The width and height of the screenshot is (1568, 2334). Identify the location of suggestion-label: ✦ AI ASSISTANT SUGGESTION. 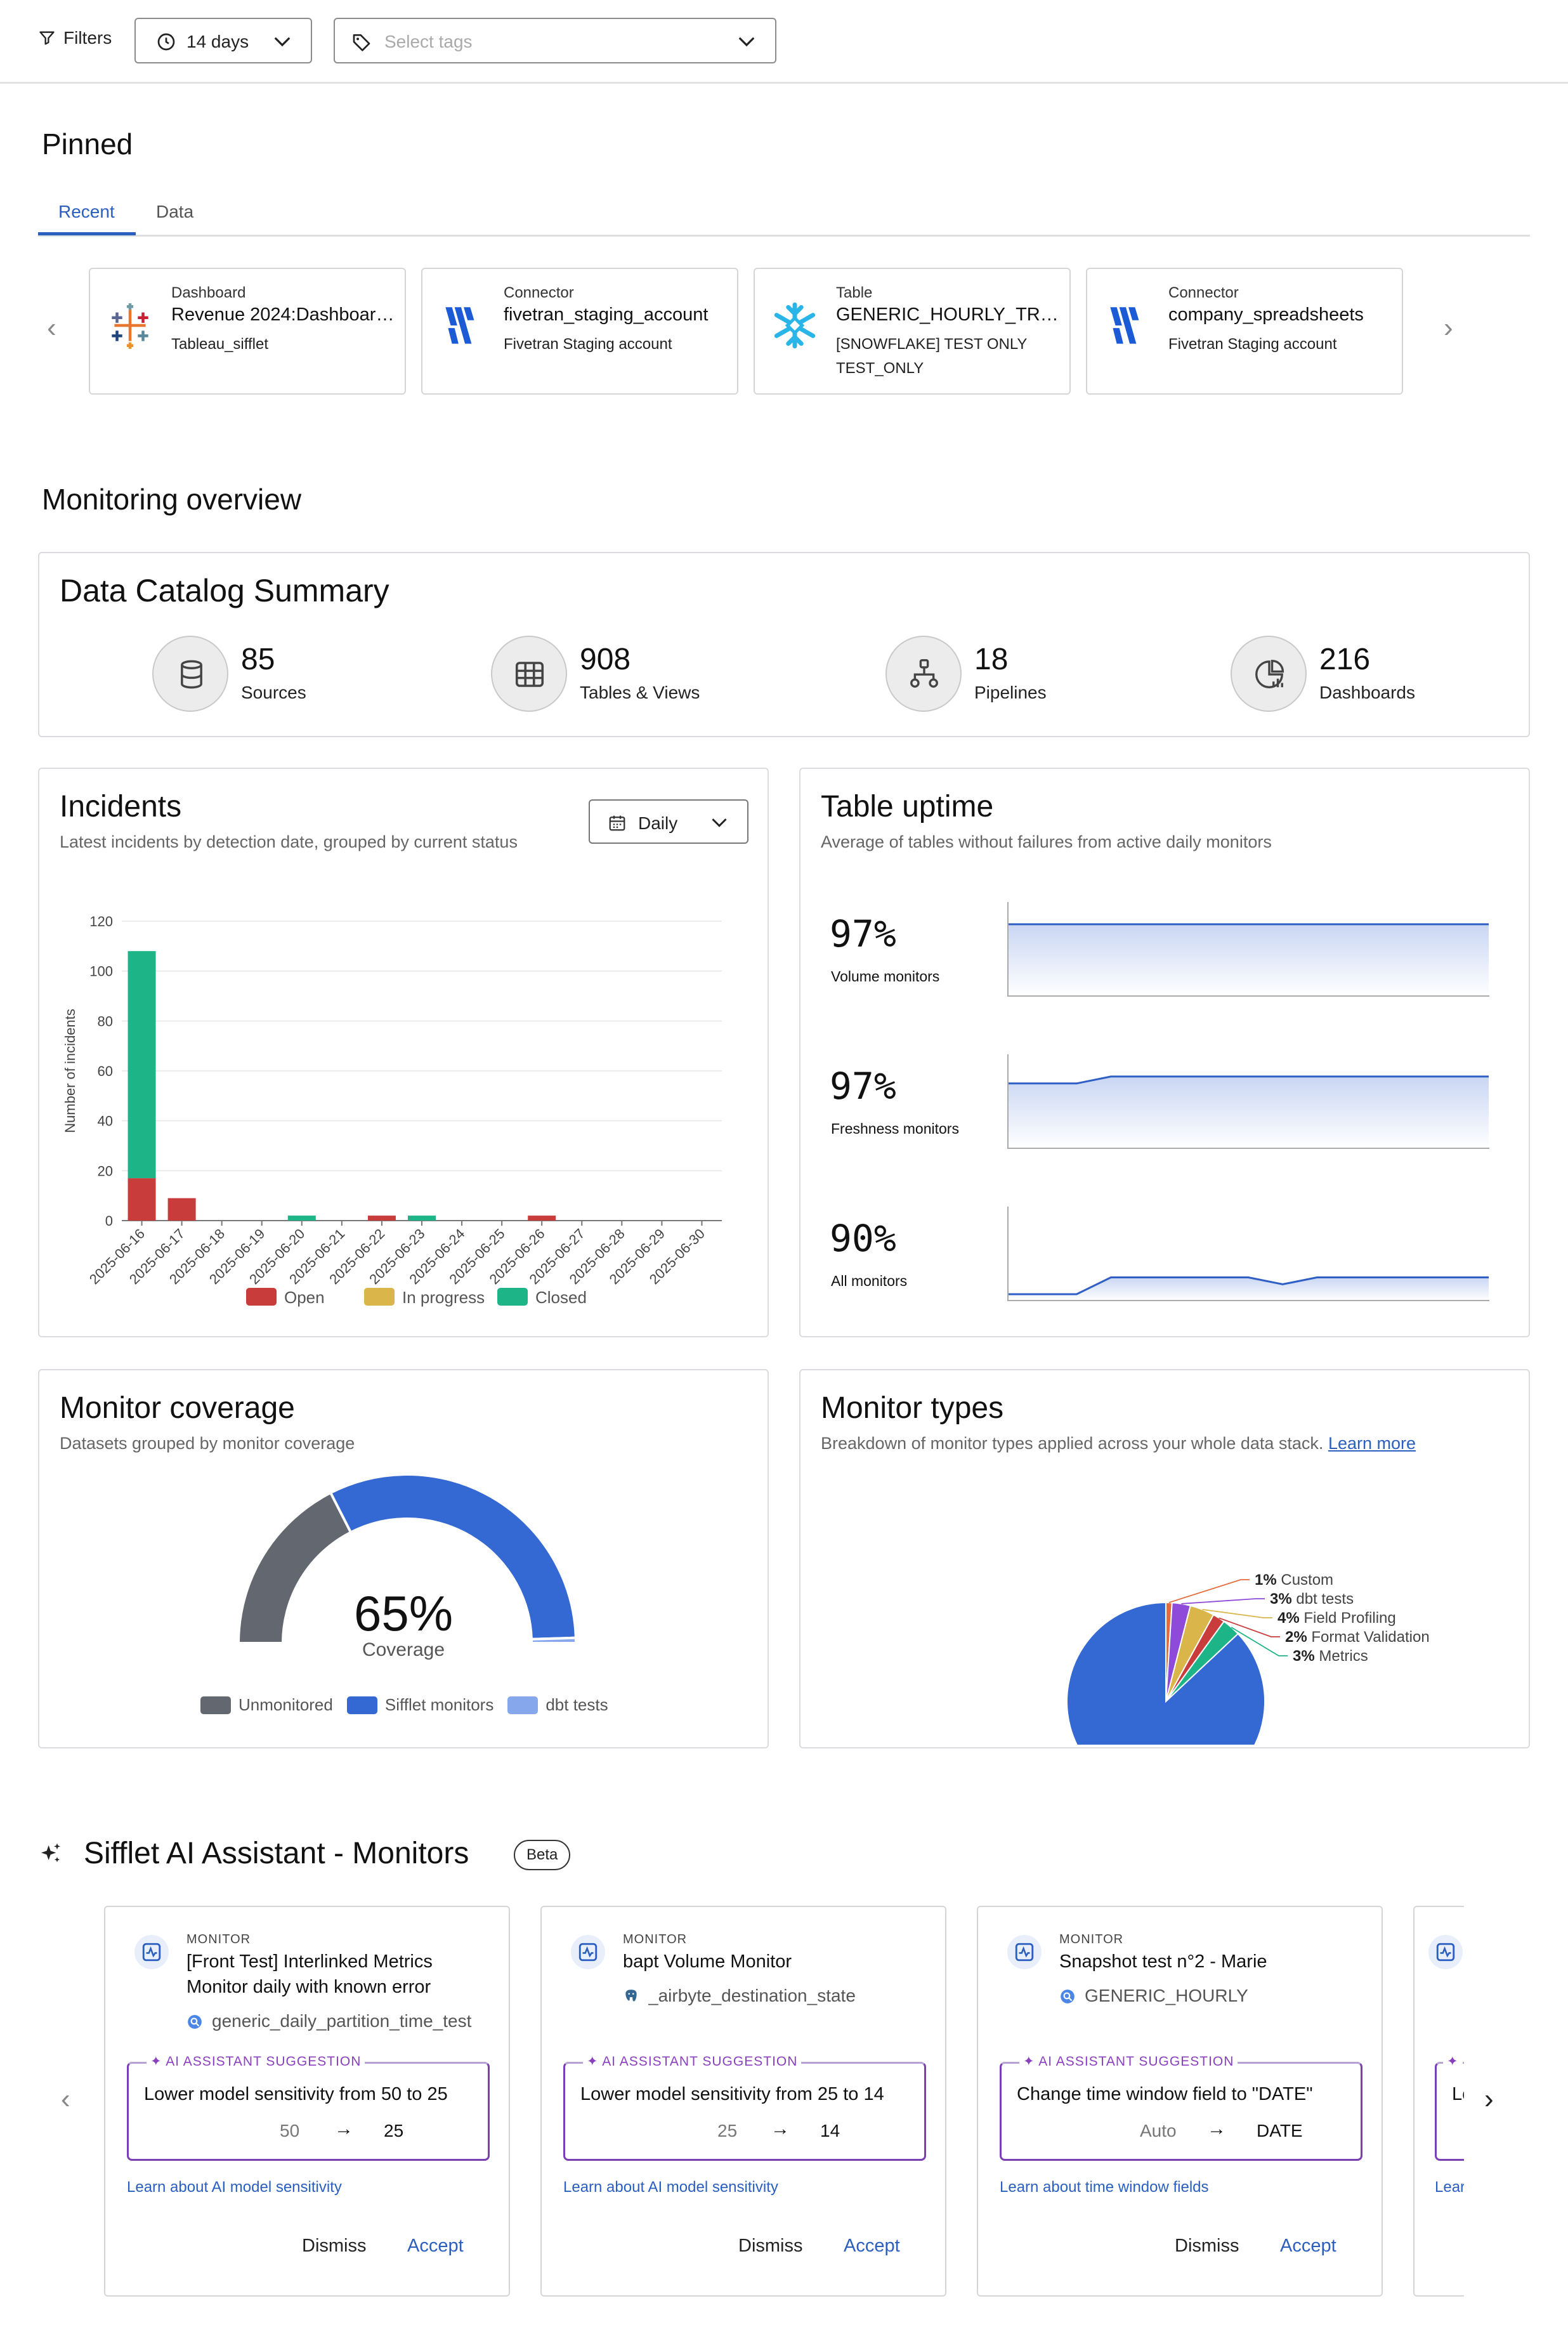
(692, 2061).